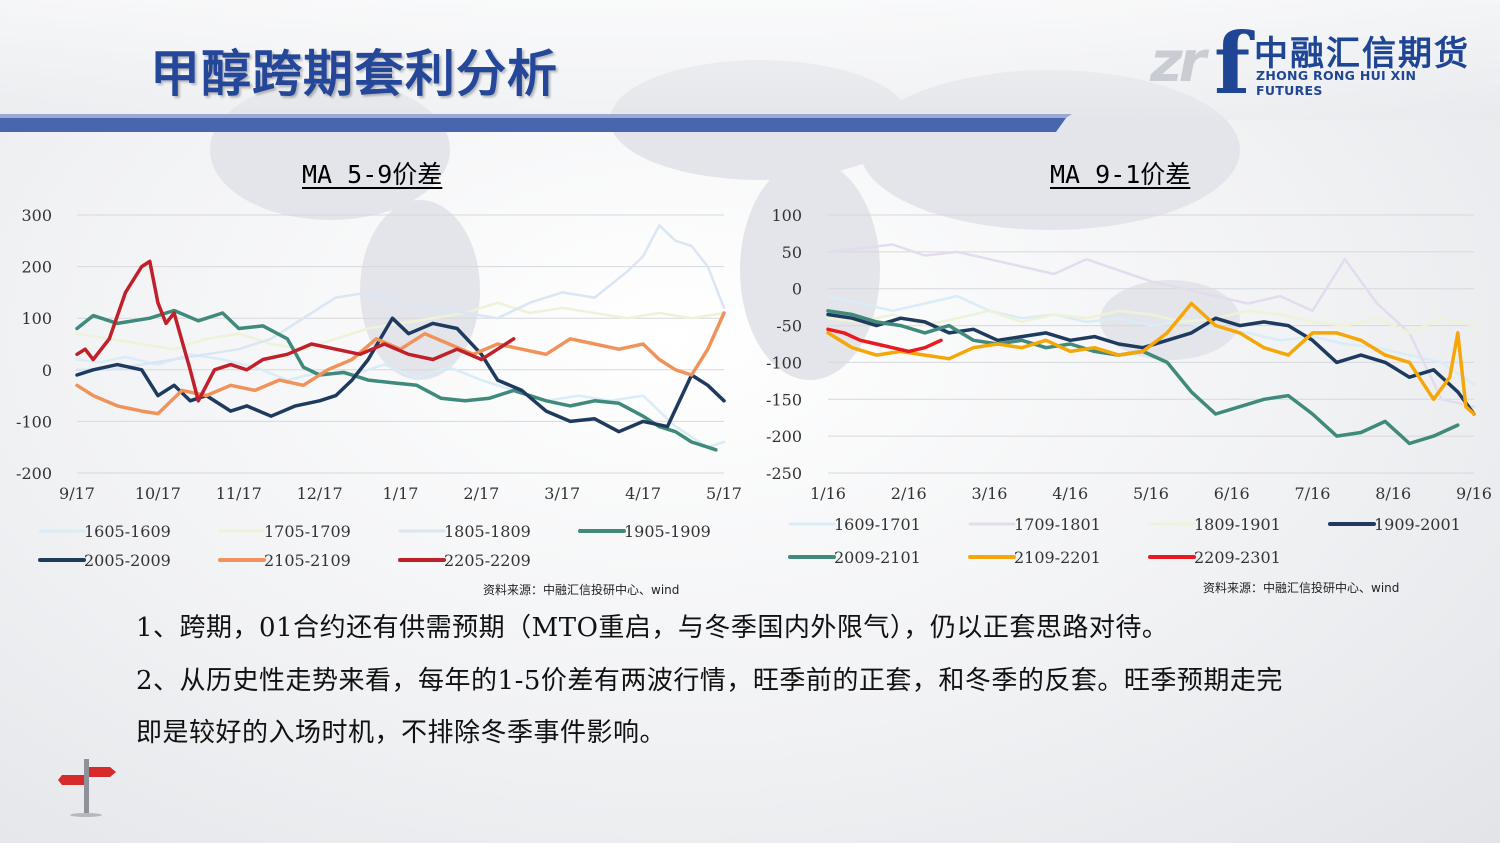  What do you see at coordinates (481, 493) in the screenshot?
I see `x-tick-label: 2/17` at bounding box center [481, 493].